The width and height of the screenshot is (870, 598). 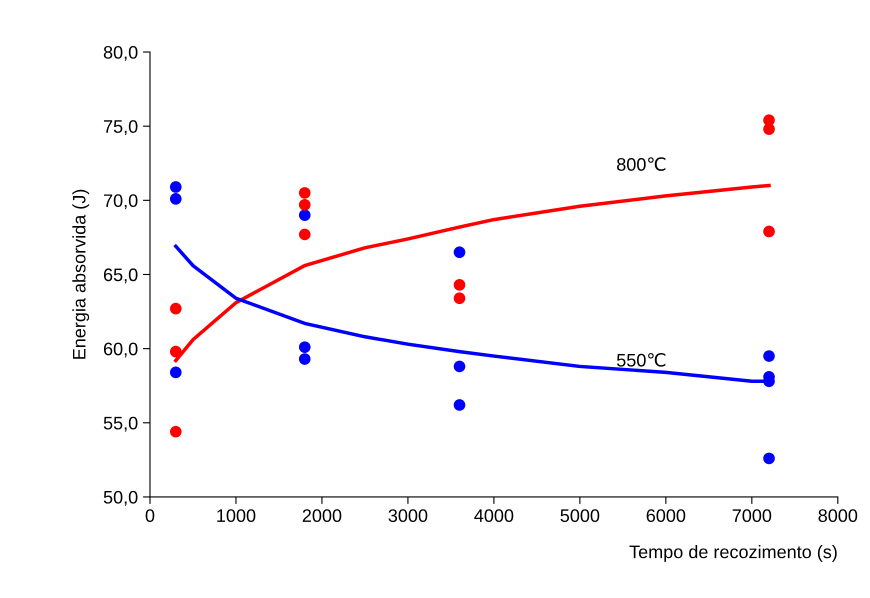 I want to click on y-axis-title: Energia absorvida (J), so click(x=81, y=274).